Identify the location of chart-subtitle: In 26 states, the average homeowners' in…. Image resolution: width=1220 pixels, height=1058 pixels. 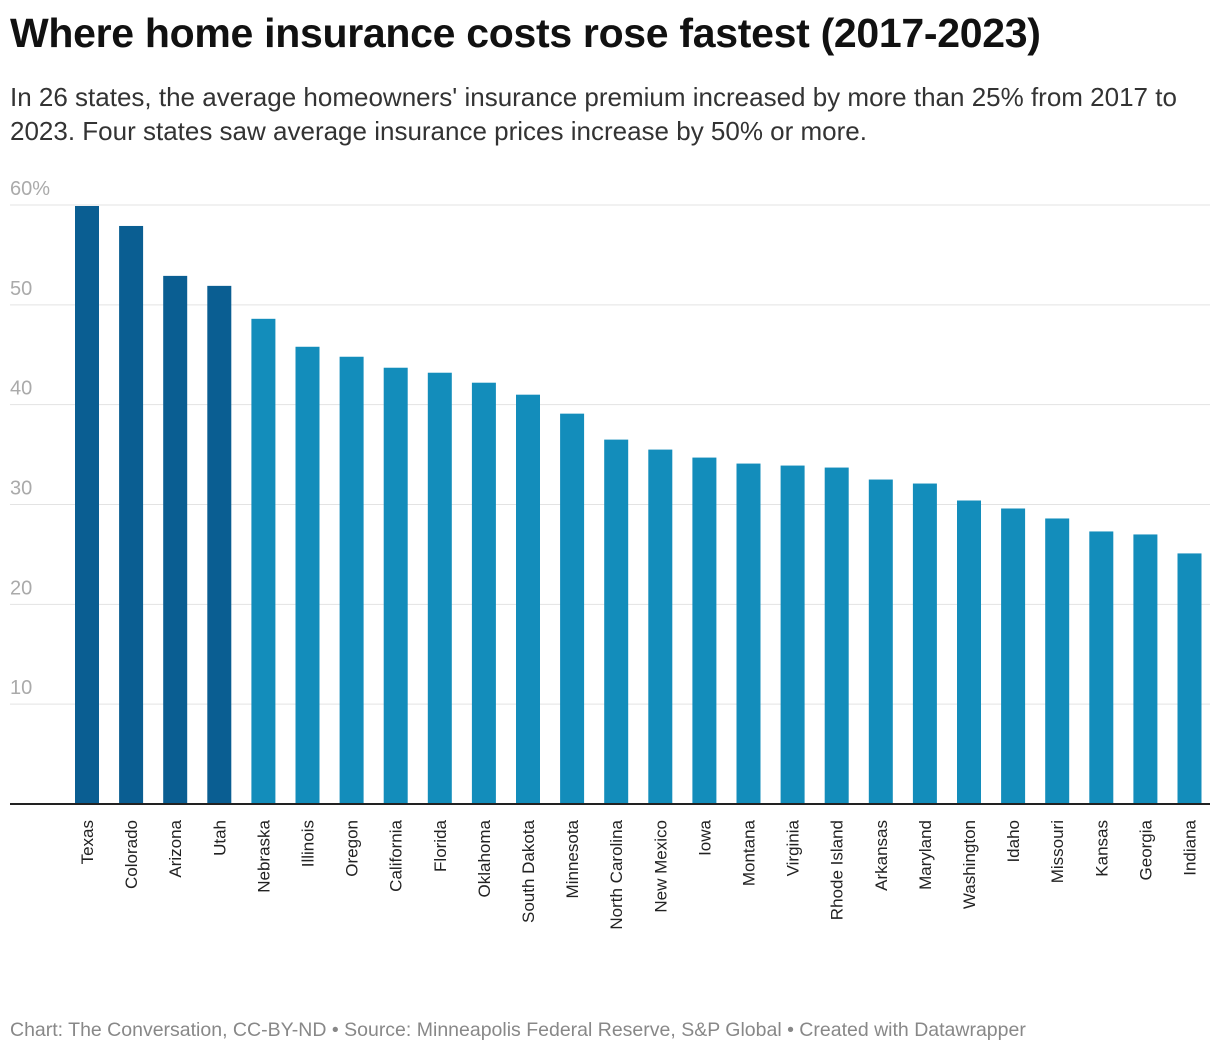
(593, 114).